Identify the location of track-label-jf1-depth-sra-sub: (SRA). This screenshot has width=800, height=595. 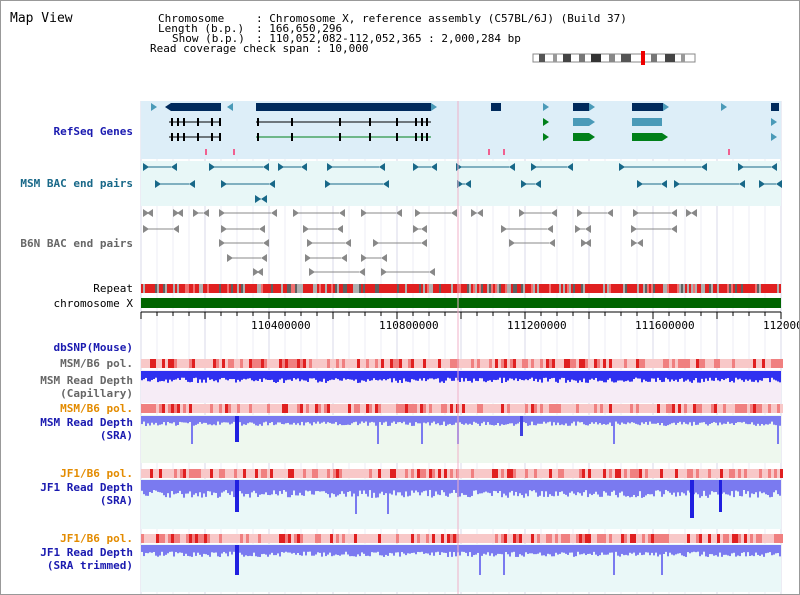
(116, 500).